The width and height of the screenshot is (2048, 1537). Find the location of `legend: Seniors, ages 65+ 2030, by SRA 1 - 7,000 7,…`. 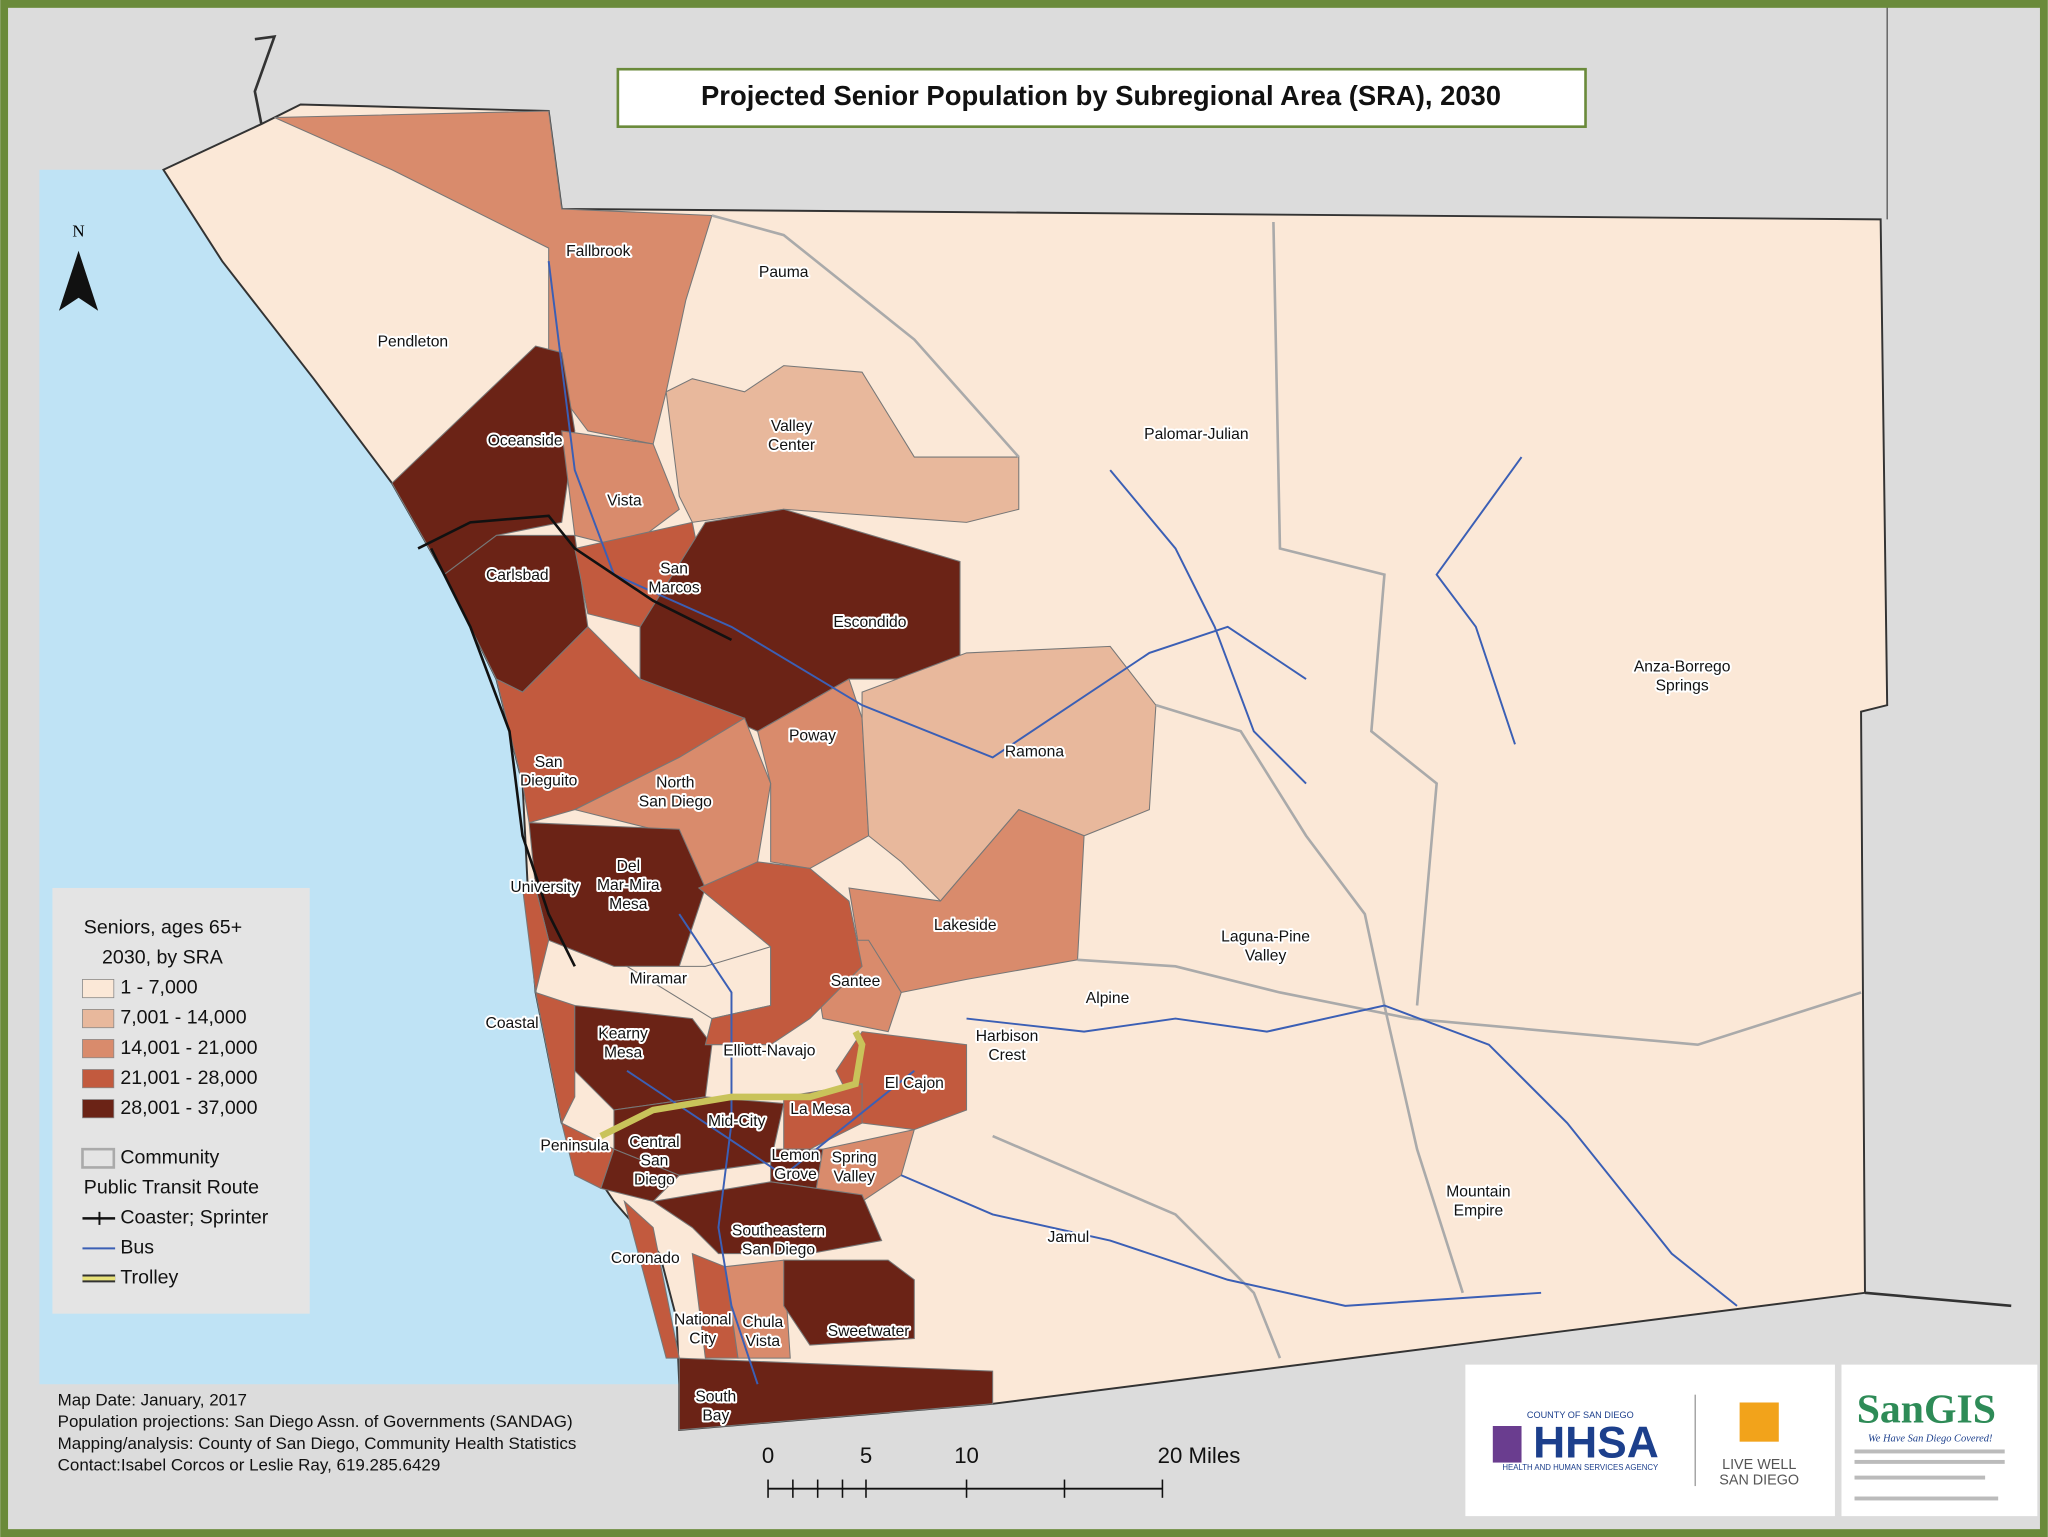

legend: Seniors, ages 65+ 2030, by SRA 1 - 7,000 7,… is located at coordinates (181, 1100).